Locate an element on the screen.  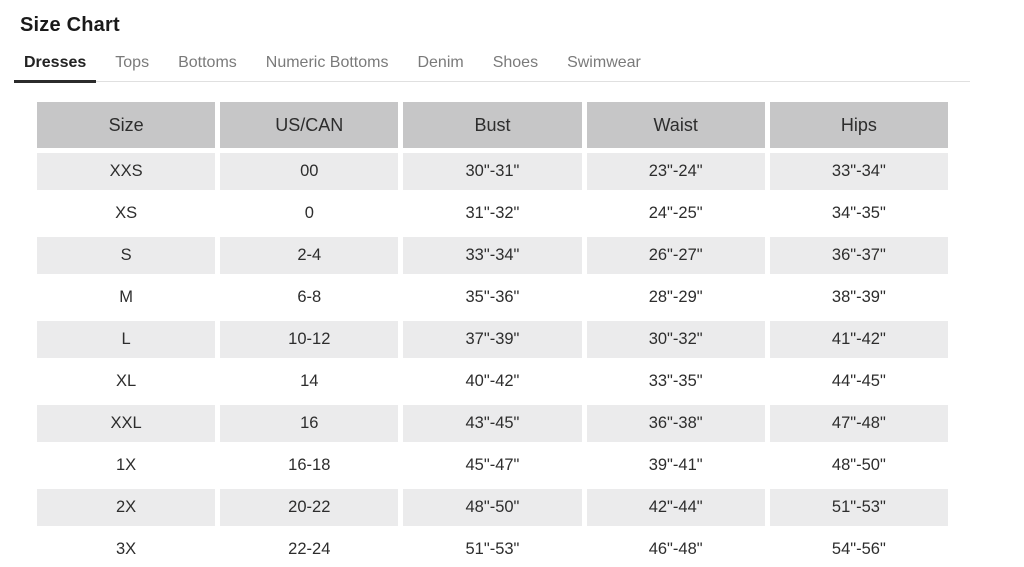
size-table-head: Size US/CAN Bust Waist Hips is located at coordinates (492, 125).